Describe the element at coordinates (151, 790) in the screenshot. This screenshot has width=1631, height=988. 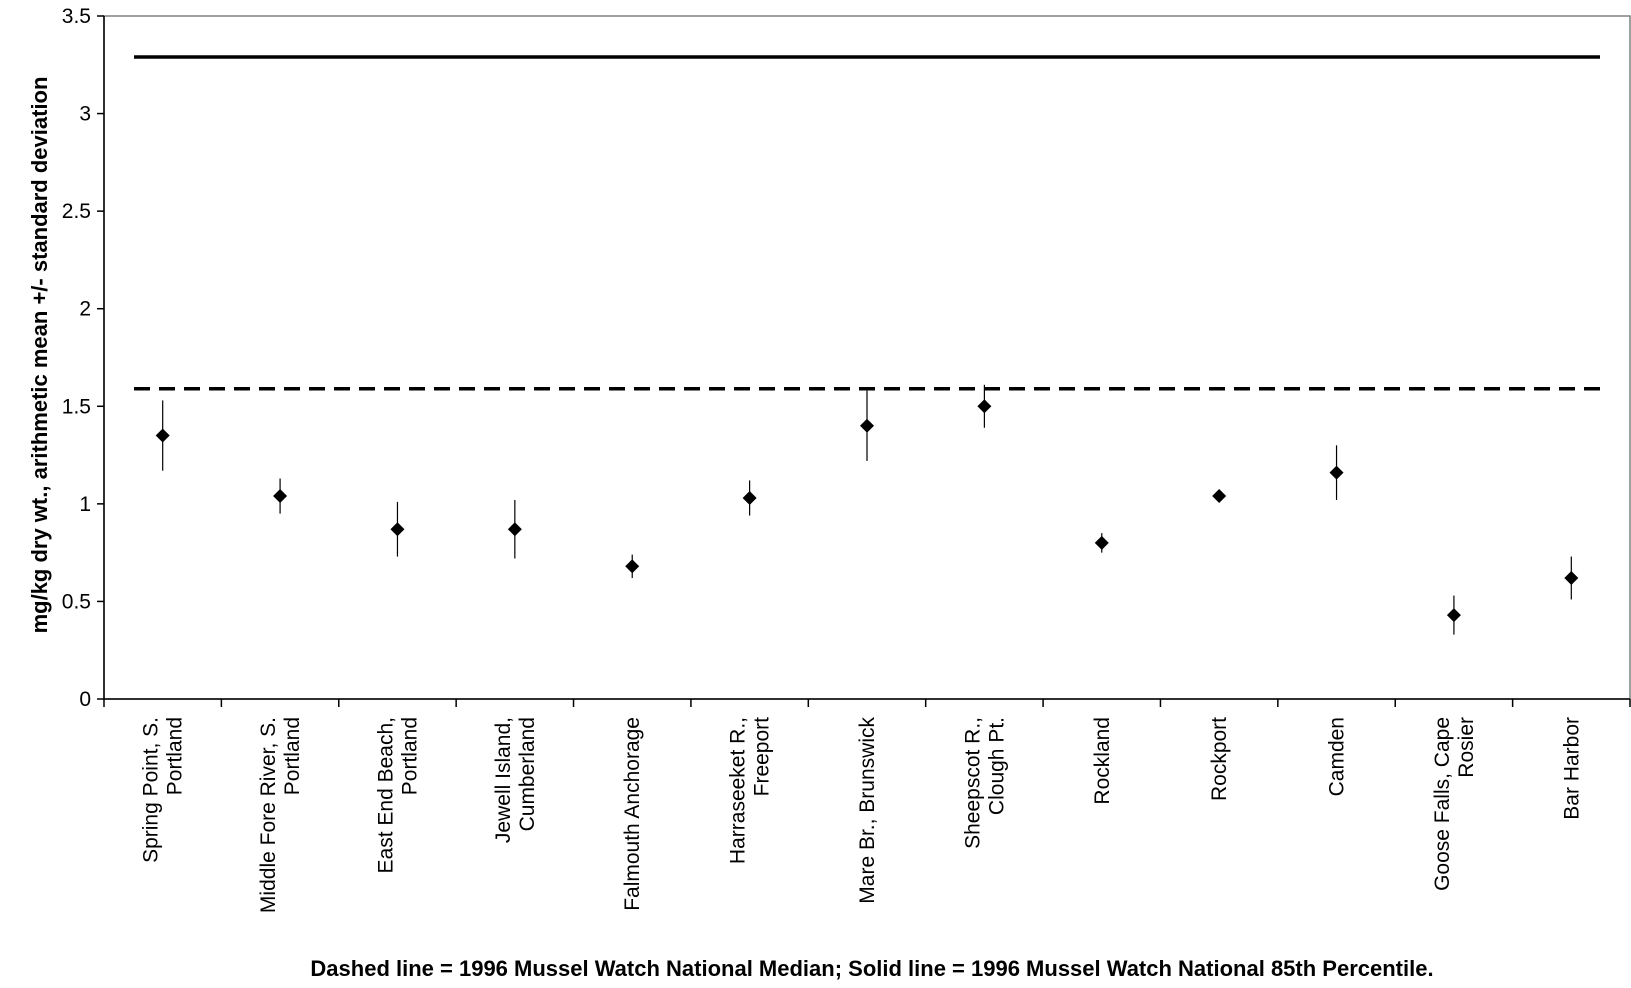
I see `category-label-0-line-0: Spring Point, S.` at that location.